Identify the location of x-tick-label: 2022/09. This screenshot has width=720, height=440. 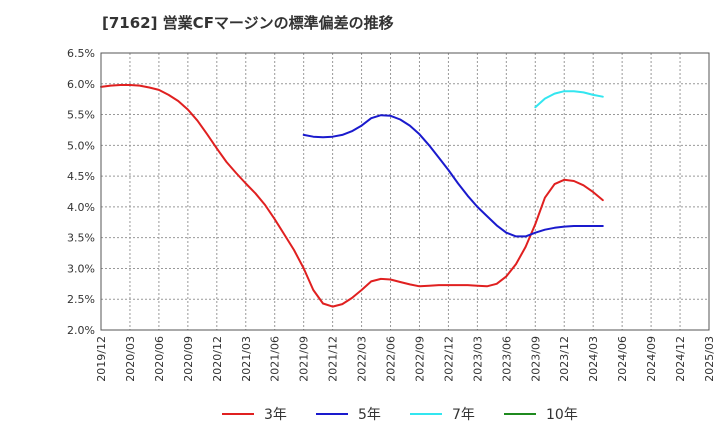
(419, 359).